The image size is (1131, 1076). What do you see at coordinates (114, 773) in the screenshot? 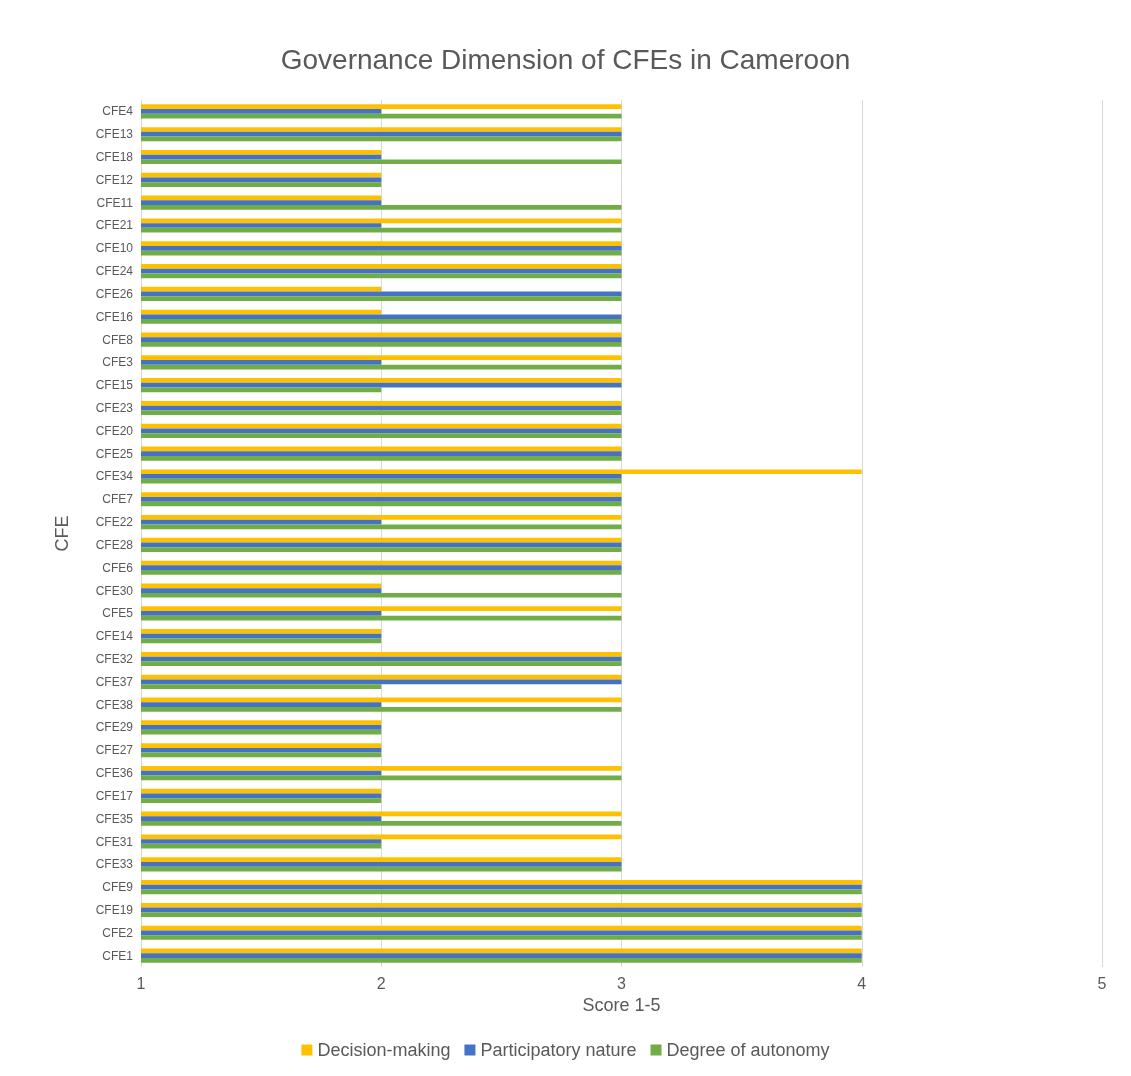
I see `y-tick-label: CFE36` at bounding box center [114, 773].